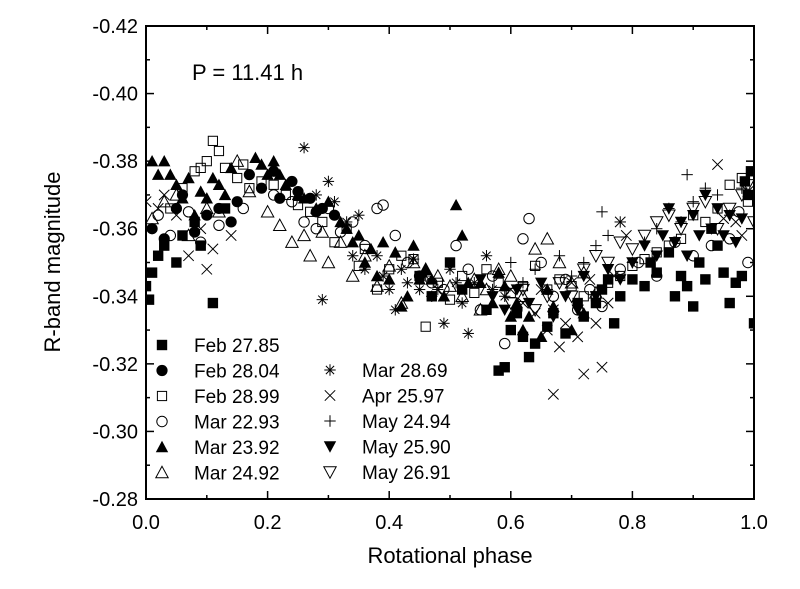  What do you see at coordinates (237, 397) in the screenshot?
I see `legend-label: Feb 28.99` at bounding box center [237, 397].